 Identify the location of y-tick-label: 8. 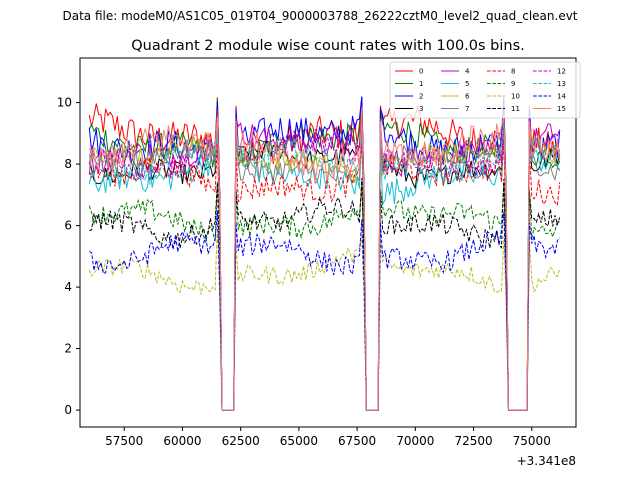
(68, 164).